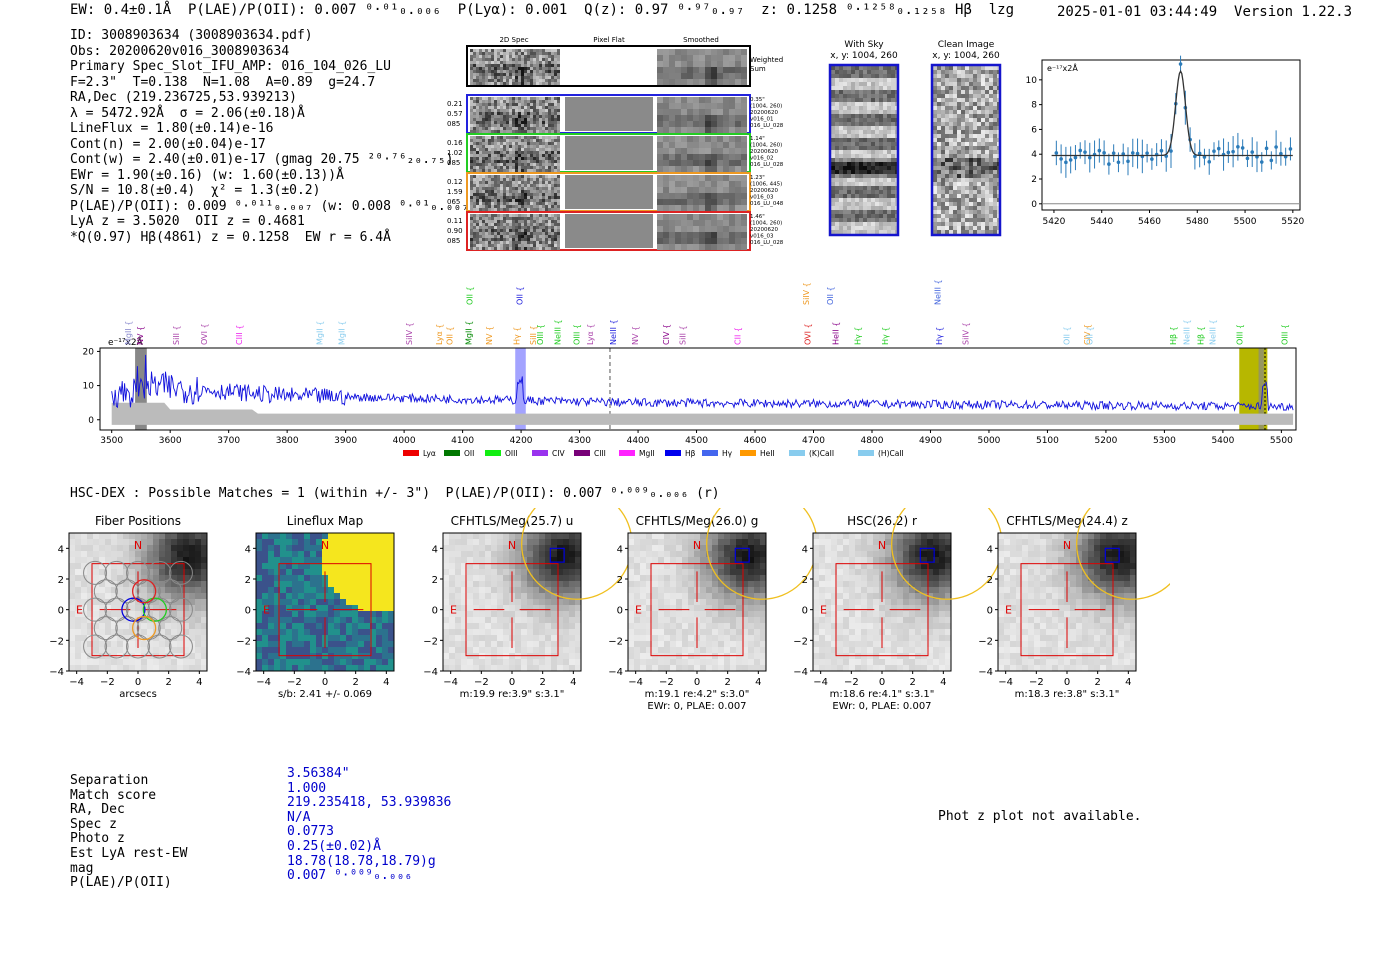  Describe the element at coordinates (168, 144) in the screenshot. I see `info-line: Cont(n) = 2.00(±0.04)e-17` at that location.